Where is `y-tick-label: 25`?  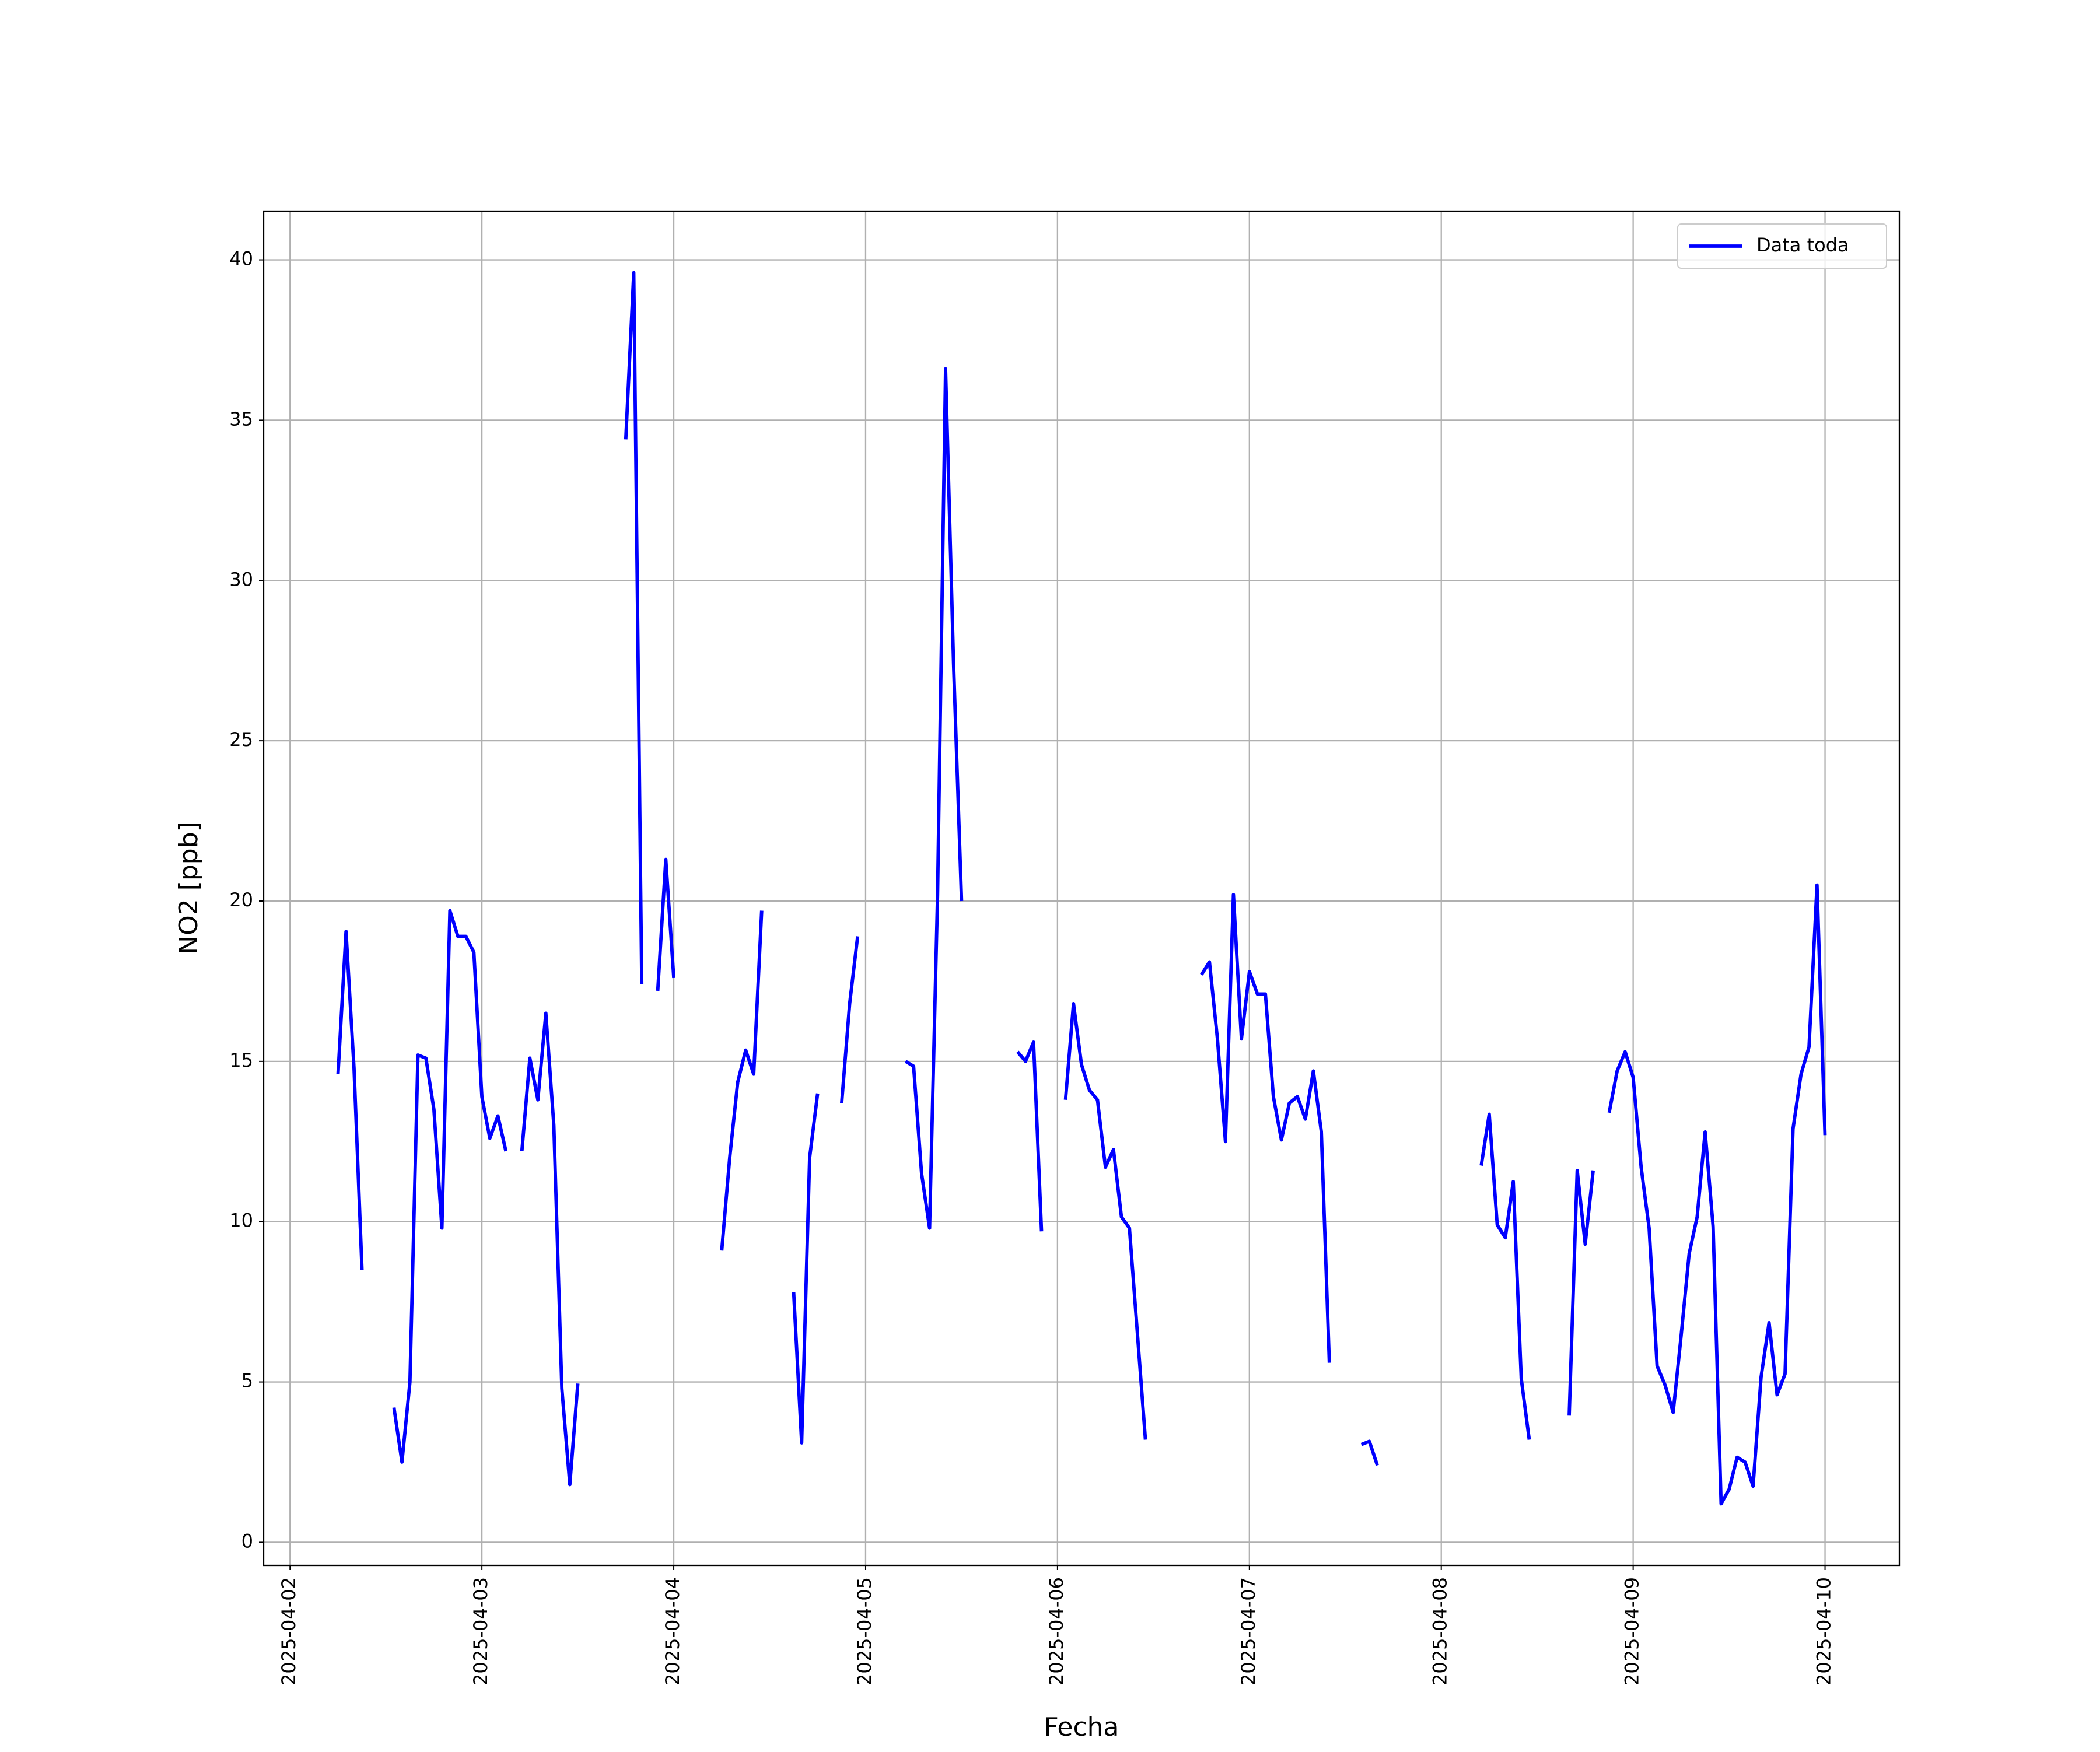
y-tick-label: 25 is located at coordinates (241, 739).